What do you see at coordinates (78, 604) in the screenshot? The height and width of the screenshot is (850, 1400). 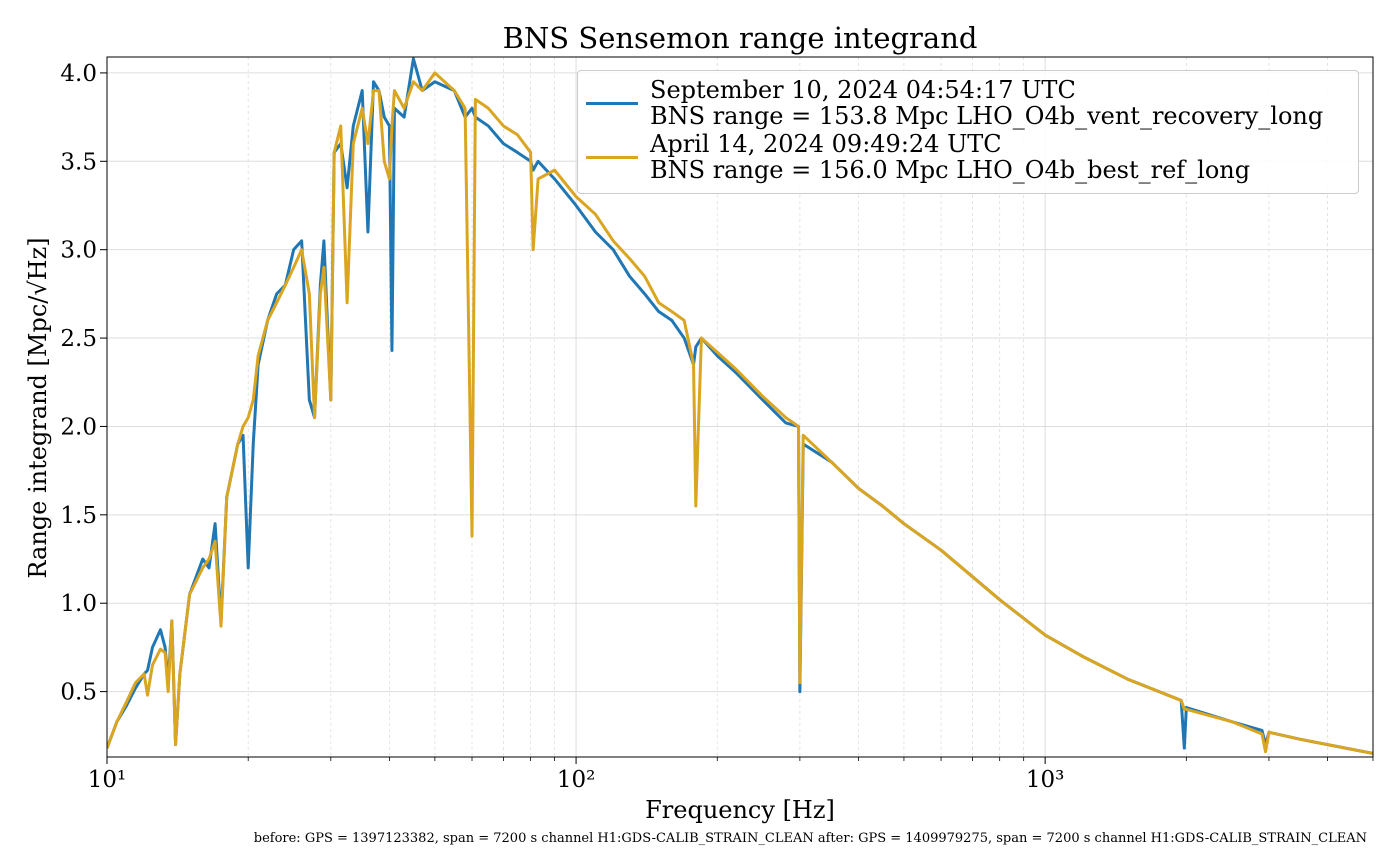 I see `y-tick-label: 1.0` at bounding box center [78, 604].